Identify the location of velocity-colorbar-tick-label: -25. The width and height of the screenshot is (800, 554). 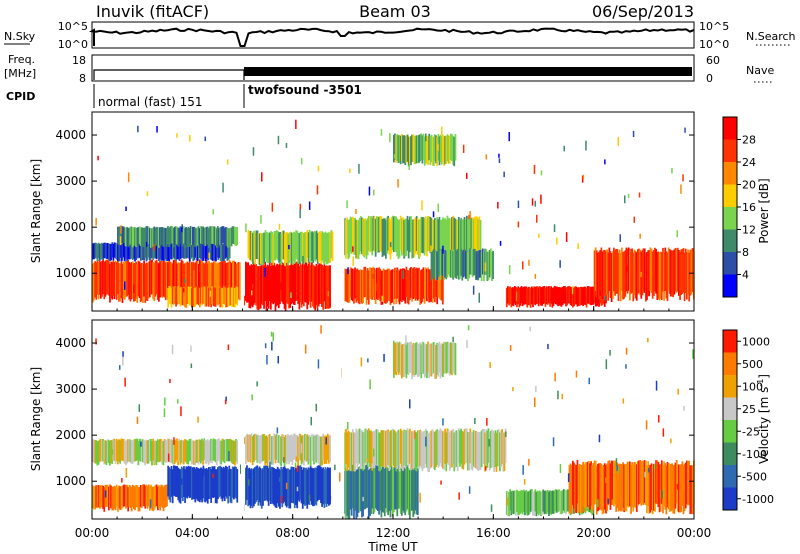
(751, 431).